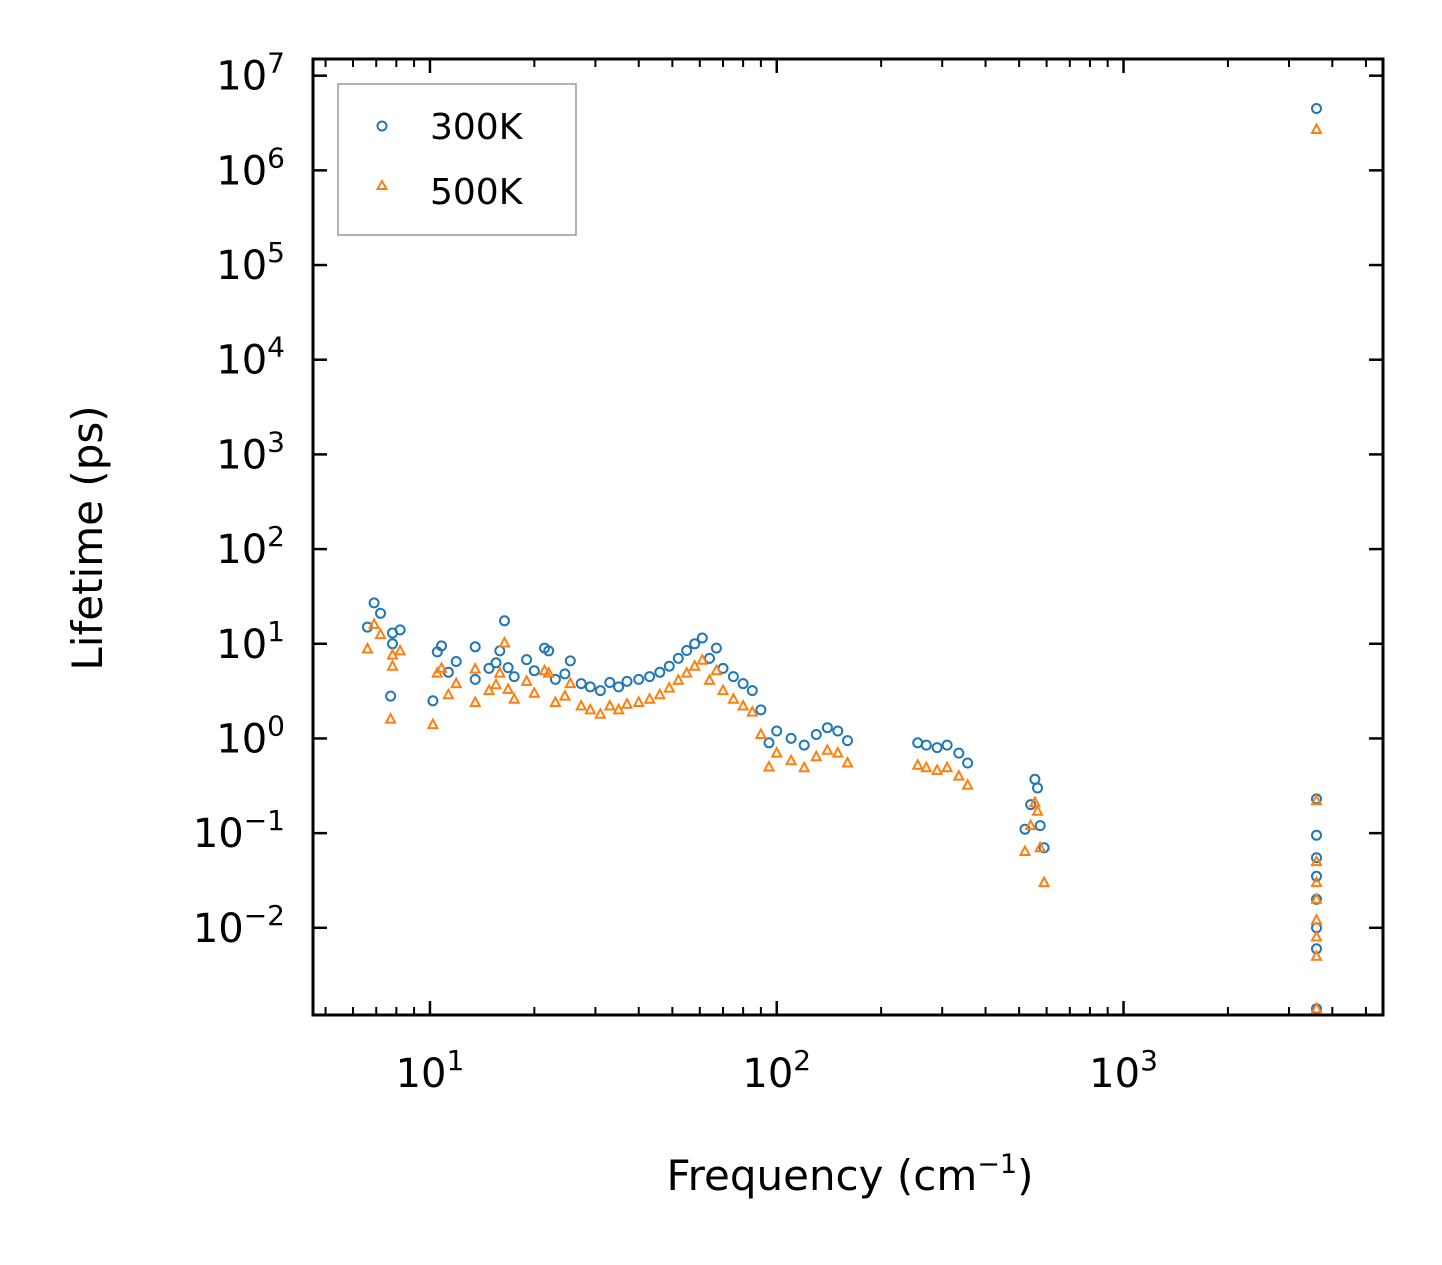 The height and width of the screenshot is (1265, 1442). What do you see at coordinates (276, 252) in the screenshot?
I see `y-tick-label-exponent: 5` at bounding box center [276, 252].